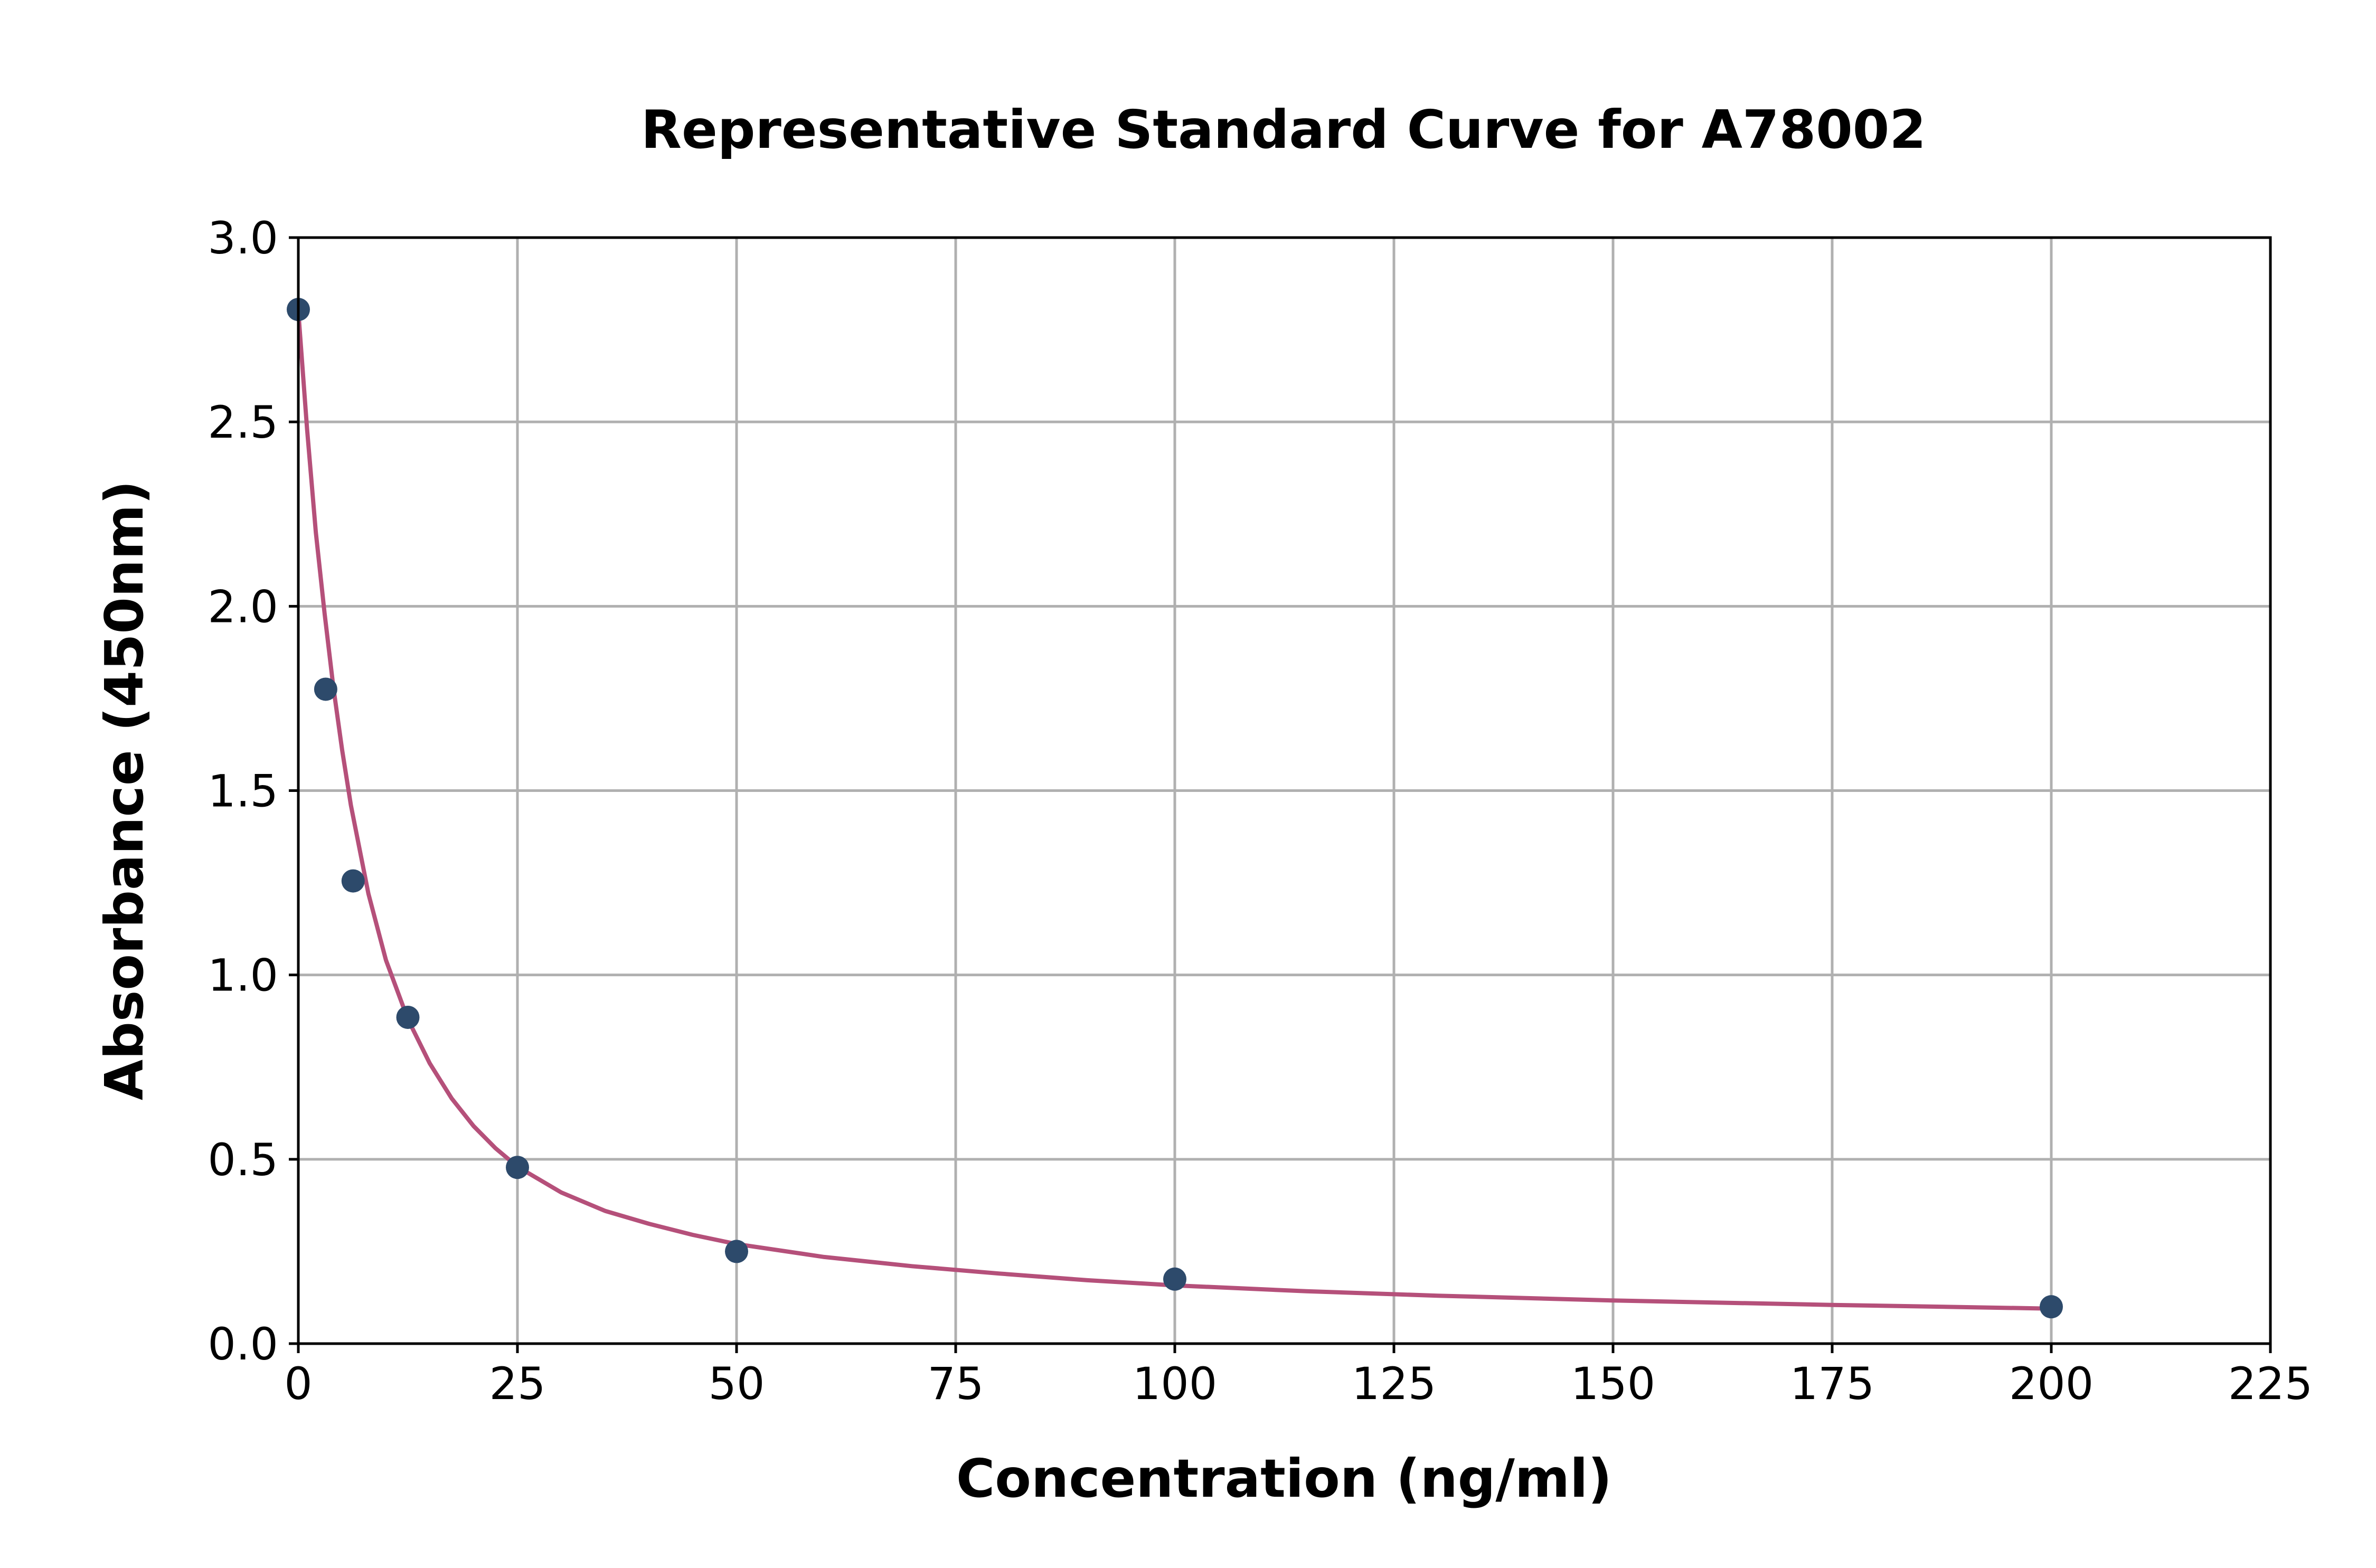 Image resolution: width=2376 pixels, height=1568 pixels. What do you see at coordinates (243, 976) in the screenshot?
I see `y-tick-label: 1.0` at bounding box center [243, 976].